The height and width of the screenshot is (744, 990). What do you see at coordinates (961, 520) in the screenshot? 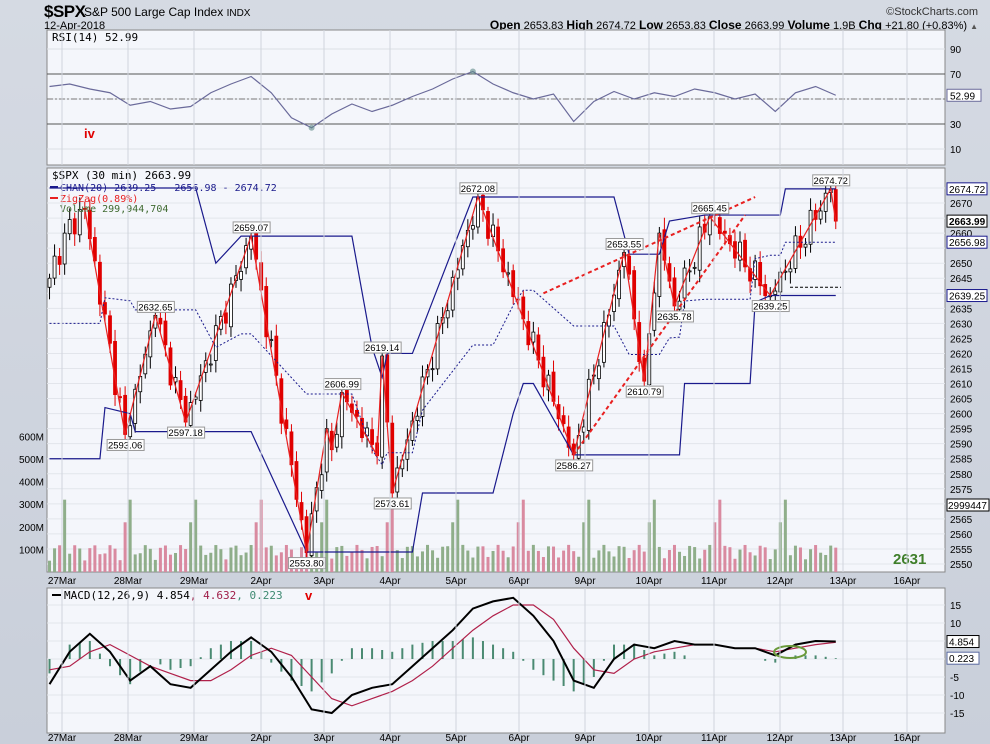
I see `price-tick-label: 2565` at bounding box center [961, 520].